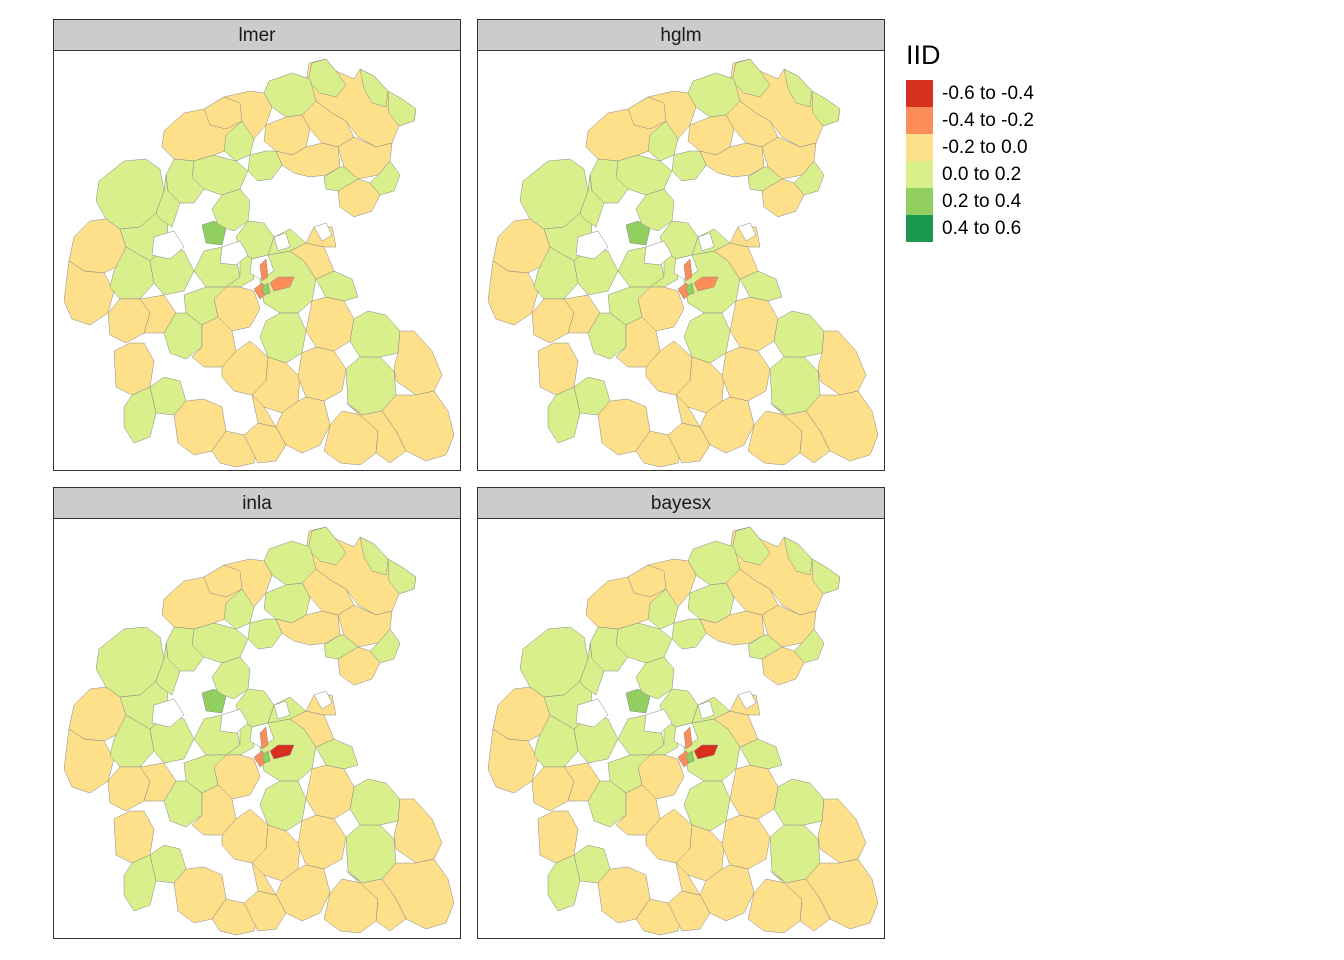  Describe the element at coordinates (923, 55) in the screenshot. I see `legend-title: IID` at that location.